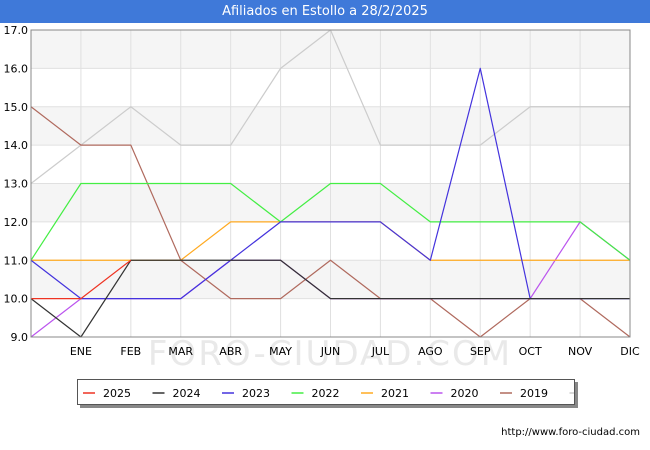 The width and height of the screenshot is (650, 450). Describe the element at coordinates (16, 68) in the screenshot. I see `y-tick-label: 16.0` at that location.